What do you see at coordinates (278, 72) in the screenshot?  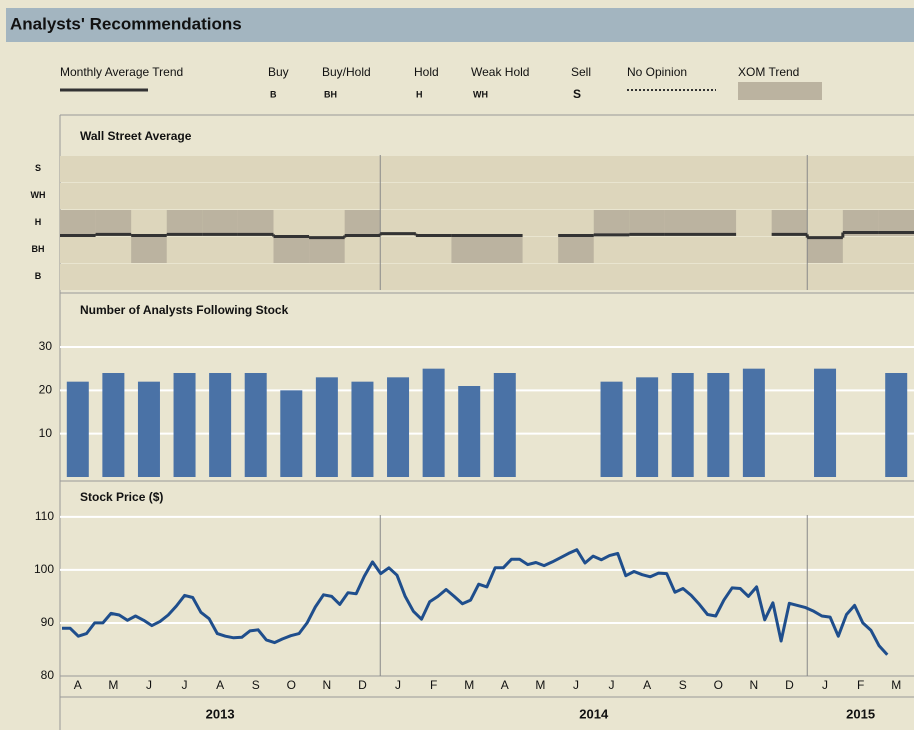 I see `legend-label: Buy` at bounding box center [278, 72].